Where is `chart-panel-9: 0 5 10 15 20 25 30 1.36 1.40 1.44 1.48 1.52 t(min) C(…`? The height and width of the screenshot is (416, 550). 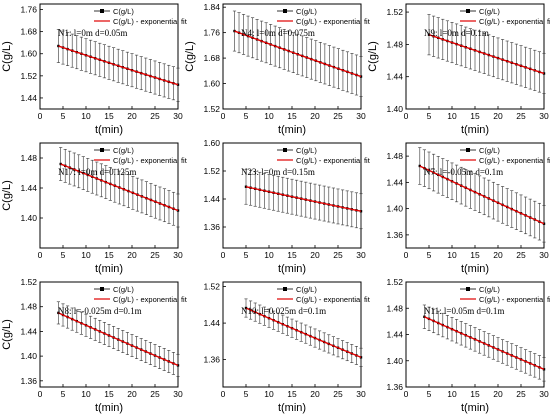 chart-panel-9: 0 5 10 15 20 25 30 1.36 1.40 1.44 1.48 1.52 t(min) C(… is located at coordinates (458, 346).